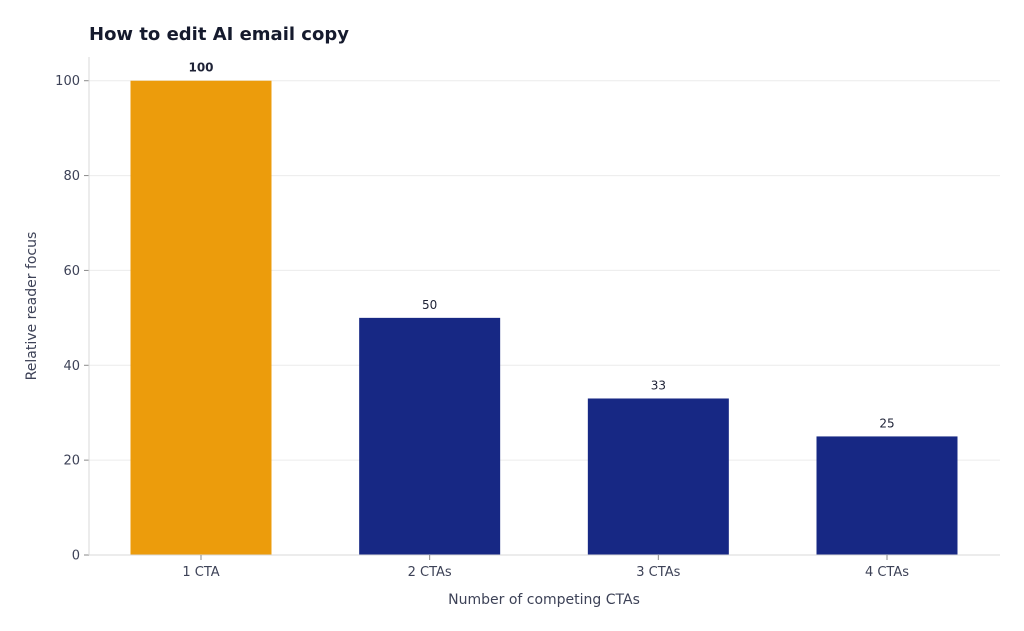 The width and height of the screenshot is (1024, 631). What do you see at coordinates (200, 572) in the screenshot?
I see `x-tick-label: 1 CTA` at bounding box center [200, 572].